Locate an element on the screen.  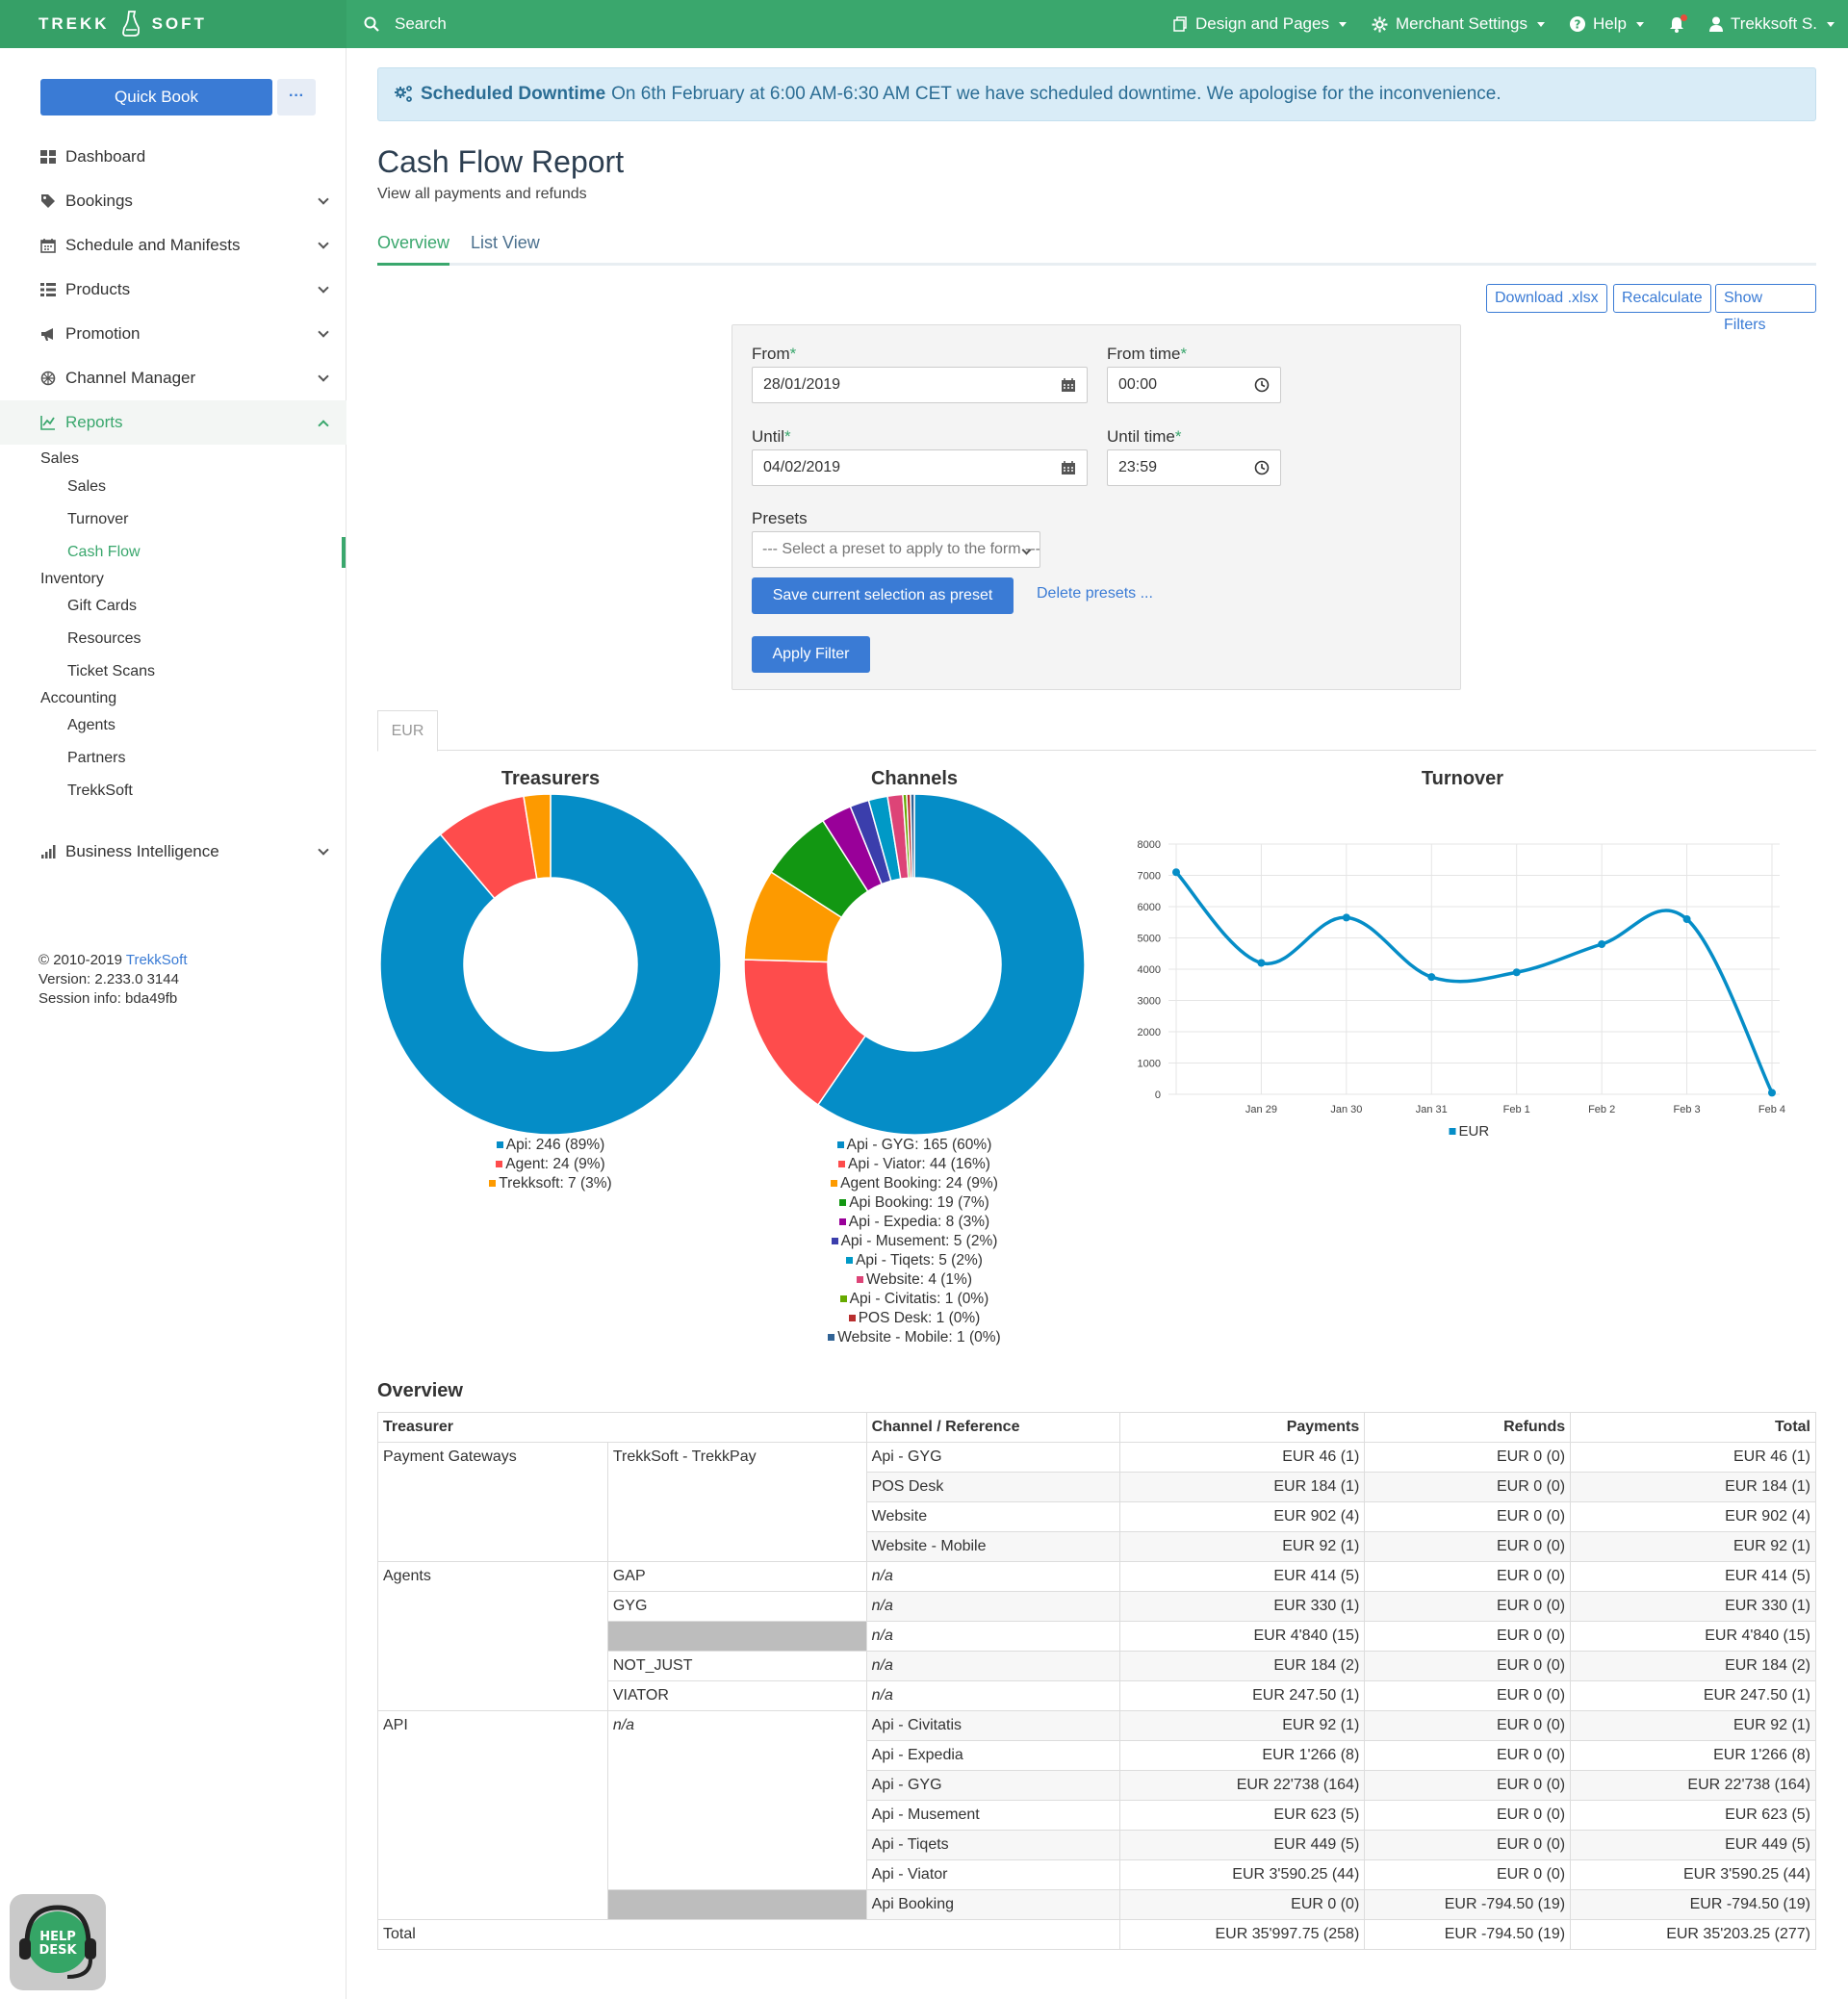
y-tick-label: 0 is located at coordinates (1158, 1095).